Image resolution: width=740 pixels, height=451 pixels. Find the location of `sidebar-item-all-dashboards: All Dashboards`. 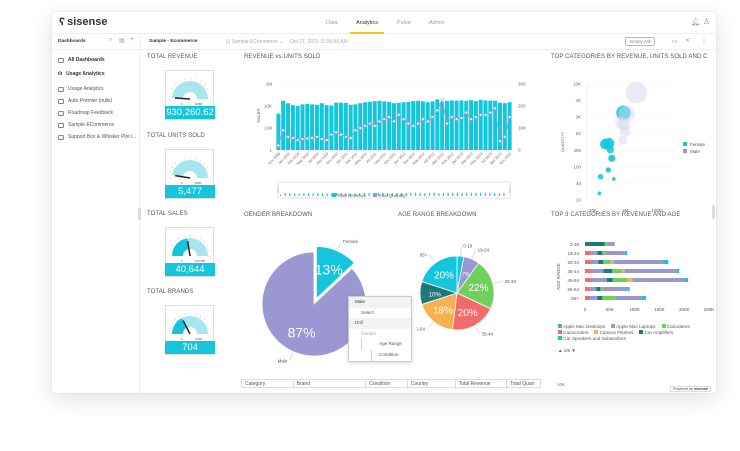

sidebar-item-all-dashboards: All Dashboards is located at coordinates (81, 60).